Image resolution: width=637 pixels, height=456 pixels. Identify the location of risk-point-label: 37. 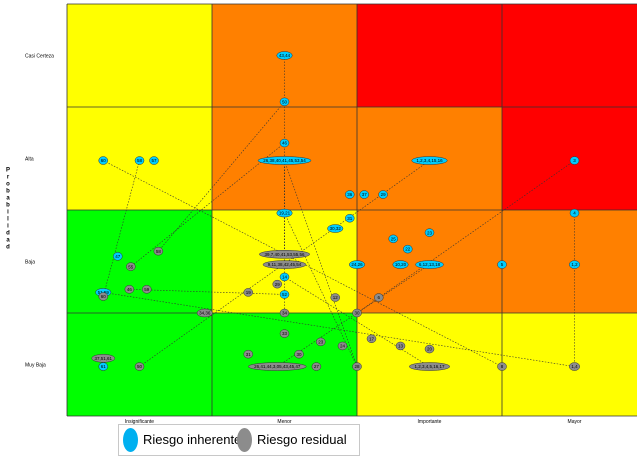
(365, 194).